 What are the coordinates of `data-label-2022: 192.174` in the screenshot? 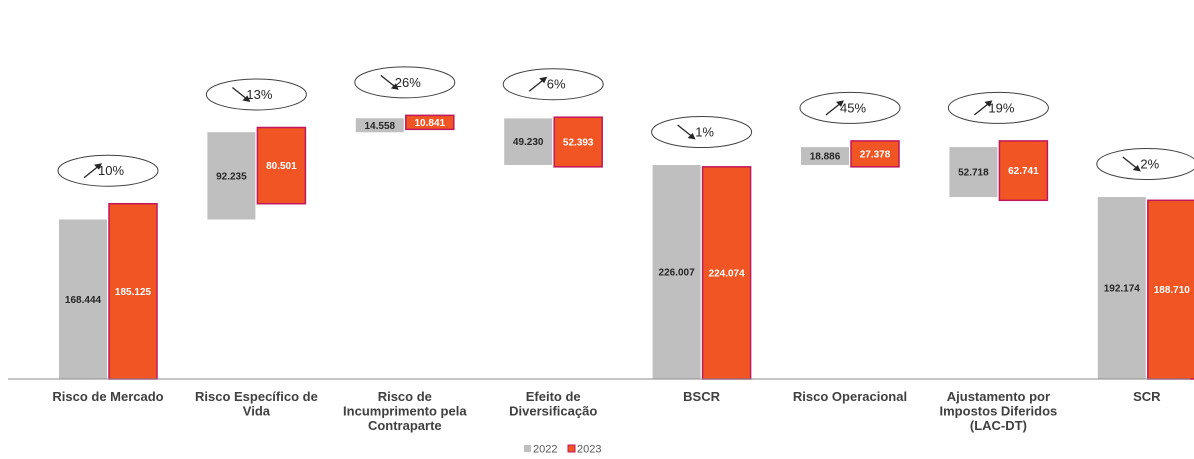 It's located at (1122, 289).